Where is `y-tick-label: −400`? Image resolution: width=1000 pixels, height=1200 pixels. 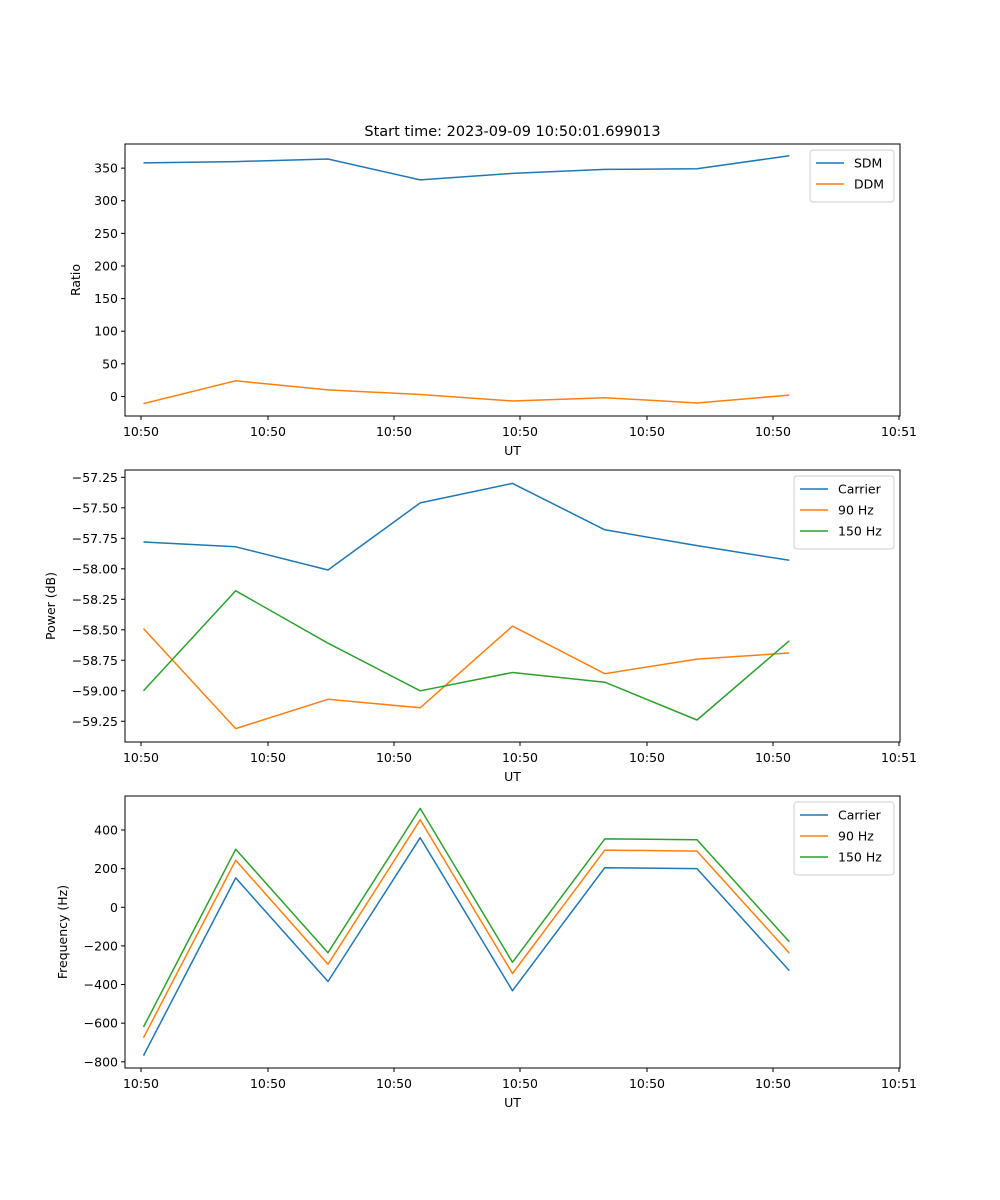
y-tick-label: −400 is located at coordinates (101, 984).